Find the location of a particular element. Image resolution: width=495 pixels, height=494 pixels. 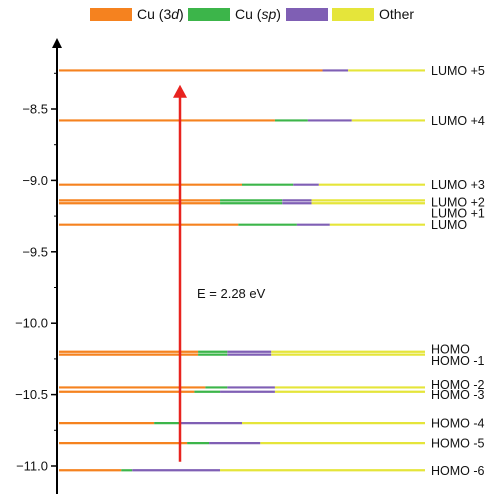

legend-swatch-p is located at coordinates (307, 14).